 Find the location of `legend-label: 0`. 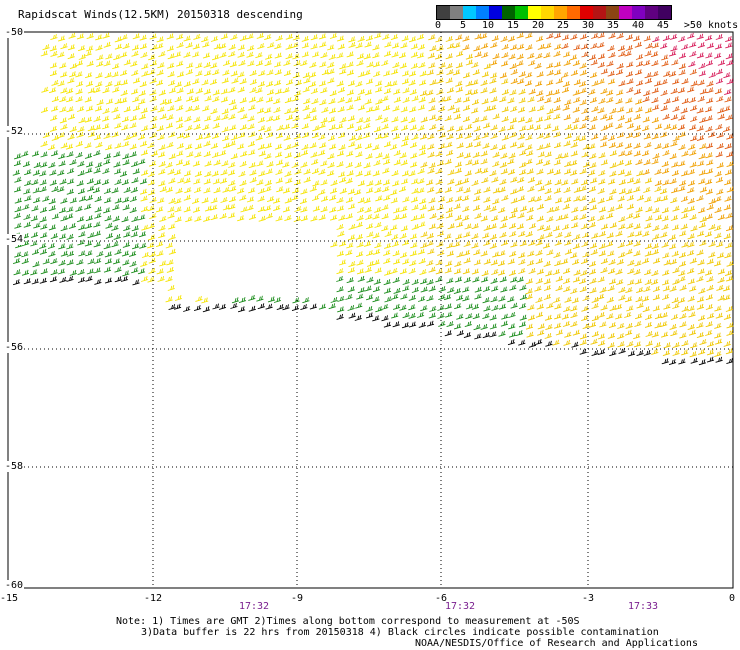

legend-label: 0 is located at coordinates (438, 25).